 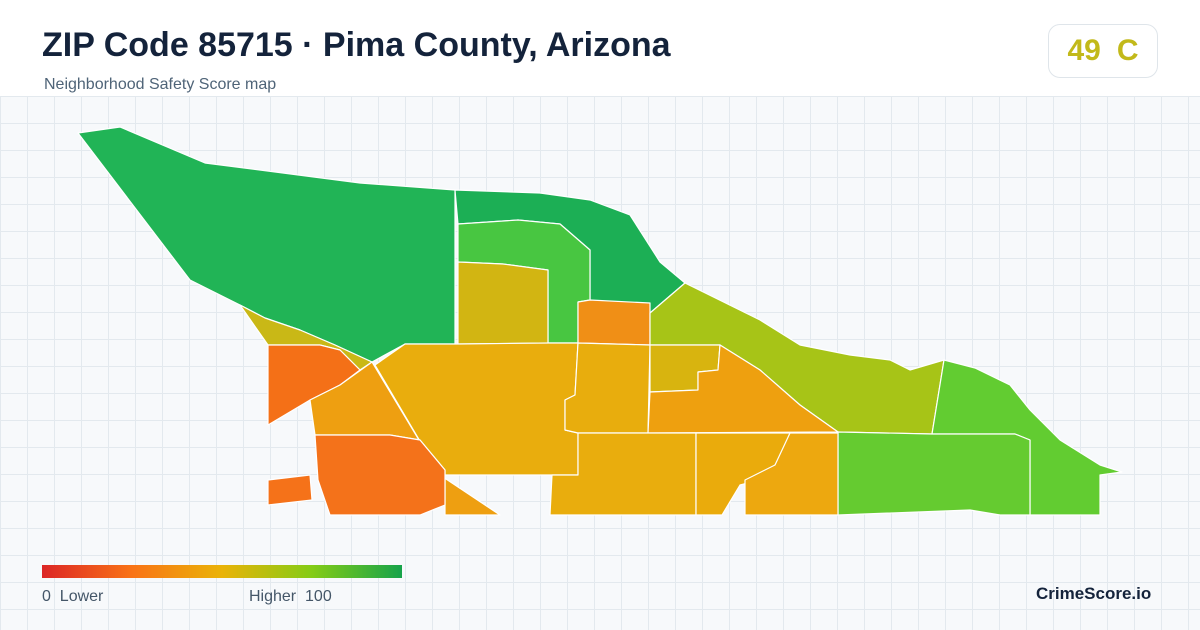 What do you see at coordinates (934, 473) in the screenshot?
I see `region-east` at bounding box center [934, 473].